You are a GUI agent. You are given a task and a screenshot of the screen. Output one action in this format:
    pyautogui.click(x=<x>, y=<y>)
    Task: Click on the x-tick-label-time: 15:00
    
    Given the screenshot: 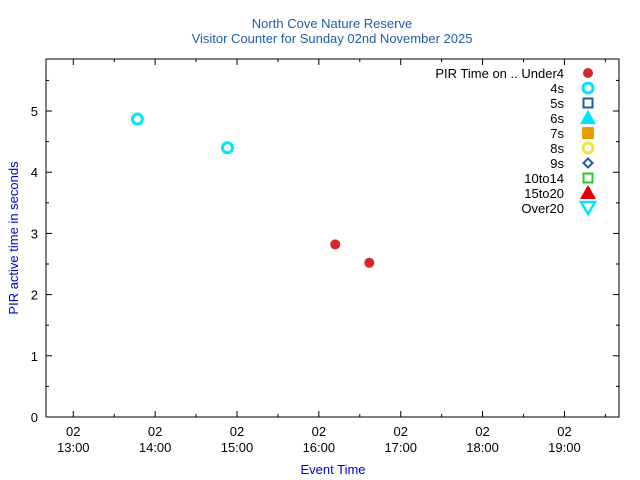 What is the action you would take?
    pyautogui.click(x=237, y=447)
    